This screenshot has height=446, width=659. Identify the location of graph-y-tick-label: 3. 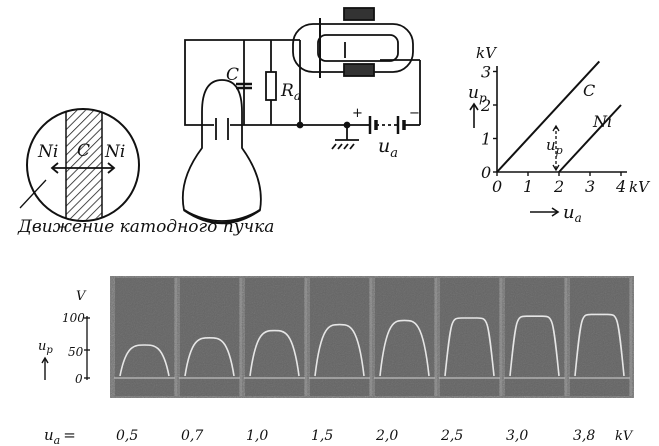
(486, 72).